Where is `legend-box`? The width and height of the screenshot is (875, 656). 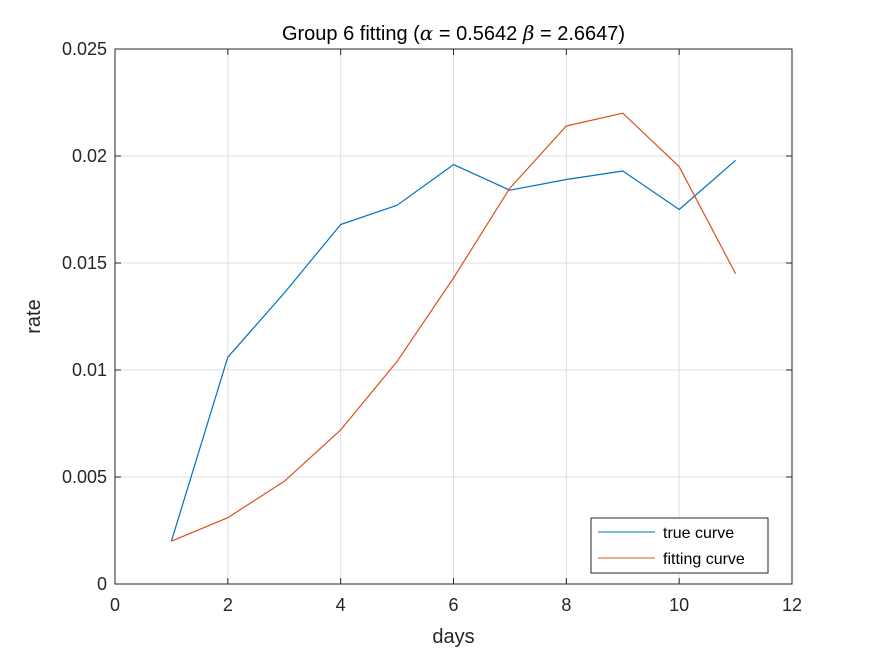
legend-box is located at coordinates (679, 545).